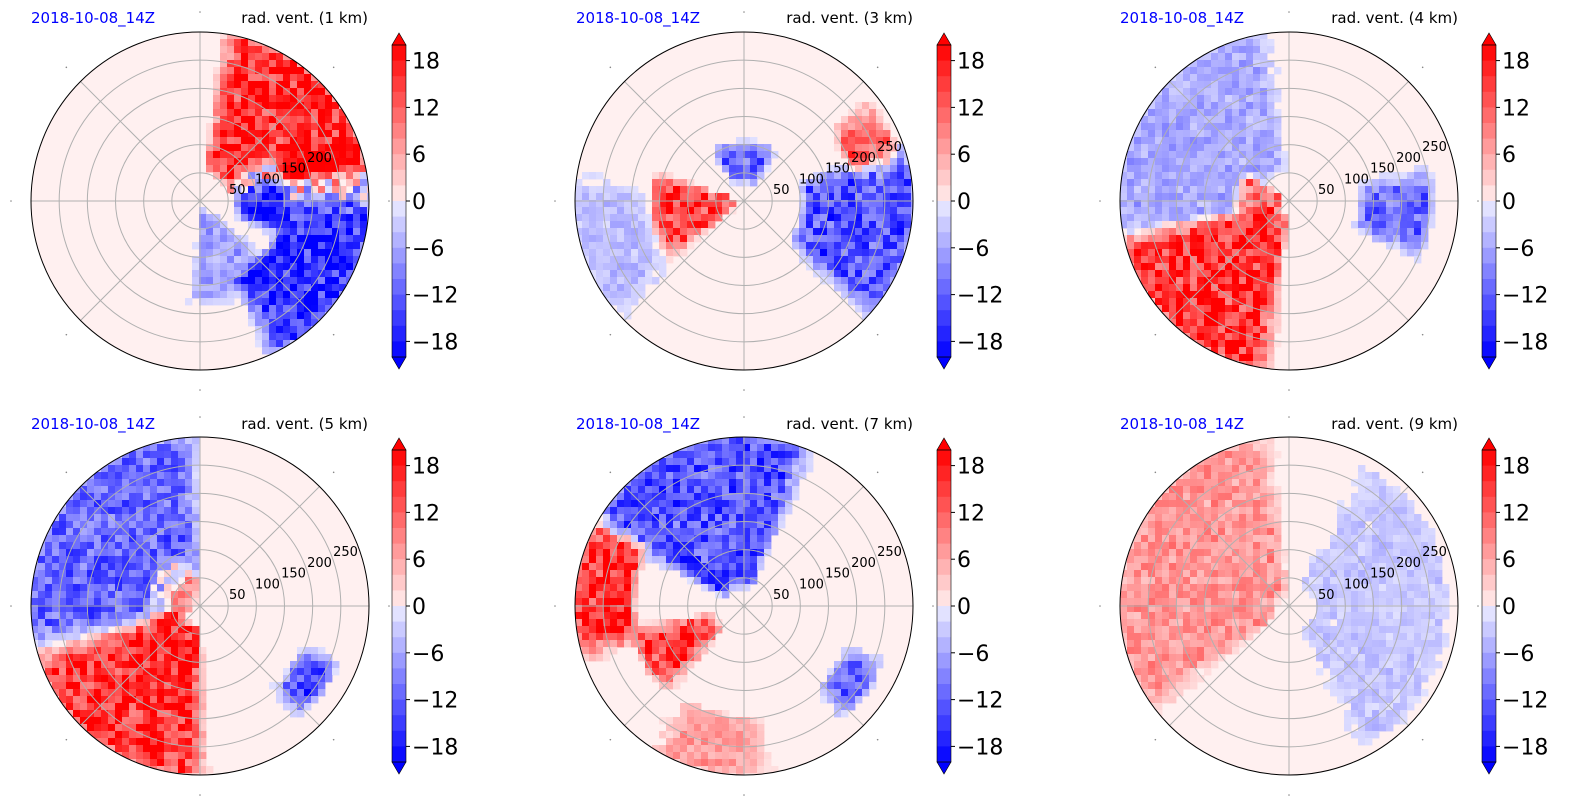  What do you see at coordinates (399, 444) in the screenshot?
I see `colorbar-extend-max` at bounding box center [399, 444].